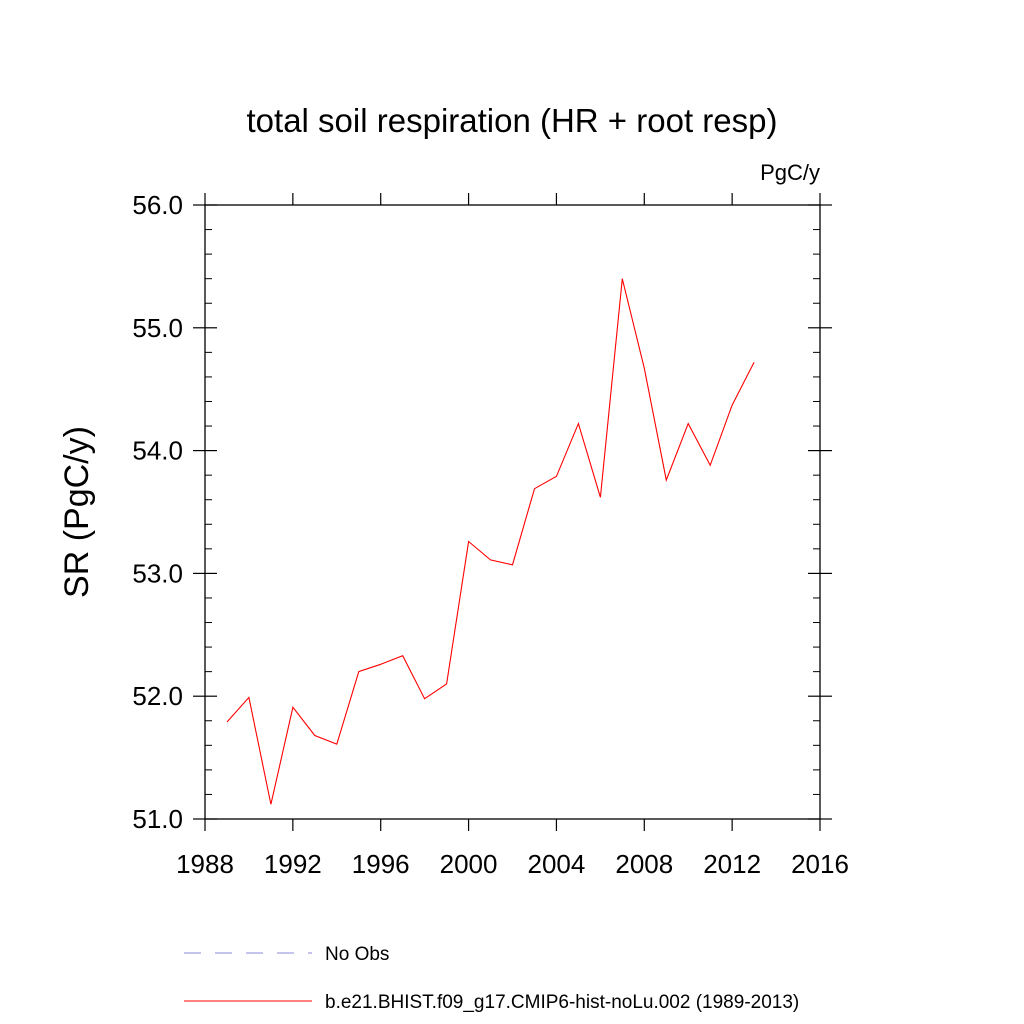 Image resolution: width=1024 pixels, height=1024 pixels. I want to click on legend-label: No Obs, so click(357, 954).